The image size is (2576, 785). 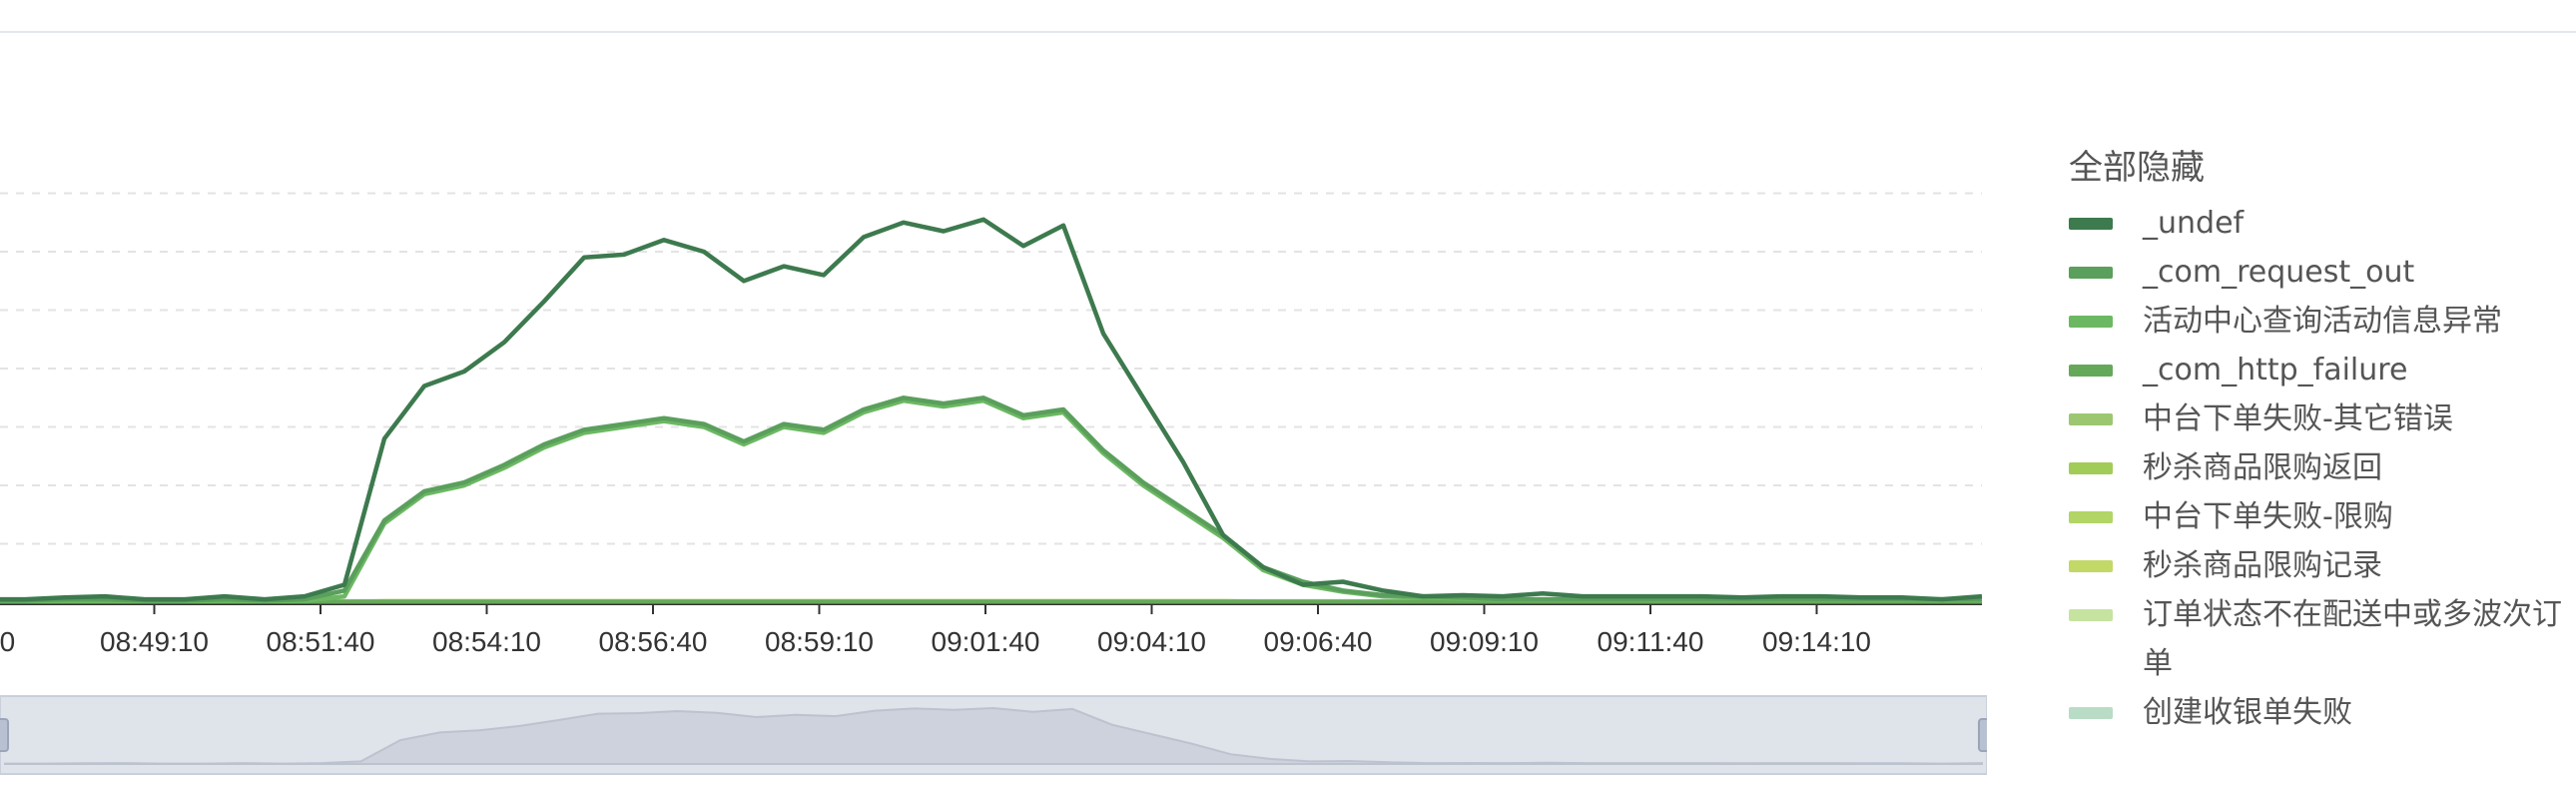 I want to click on legend-item: 秒杀商品限购返回, so click(x=2319, y=467).